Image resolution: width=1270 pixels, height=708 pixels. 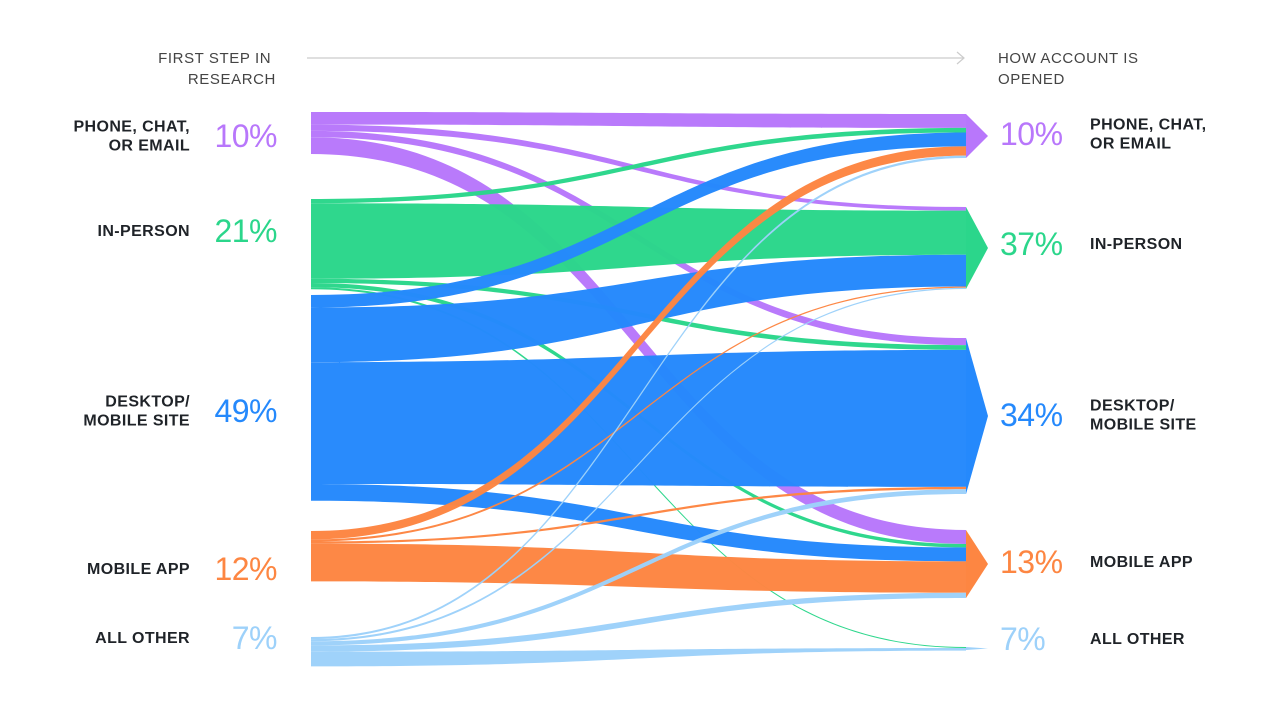 I want to click on right-node-tip-app, so click(x=977, y=564).